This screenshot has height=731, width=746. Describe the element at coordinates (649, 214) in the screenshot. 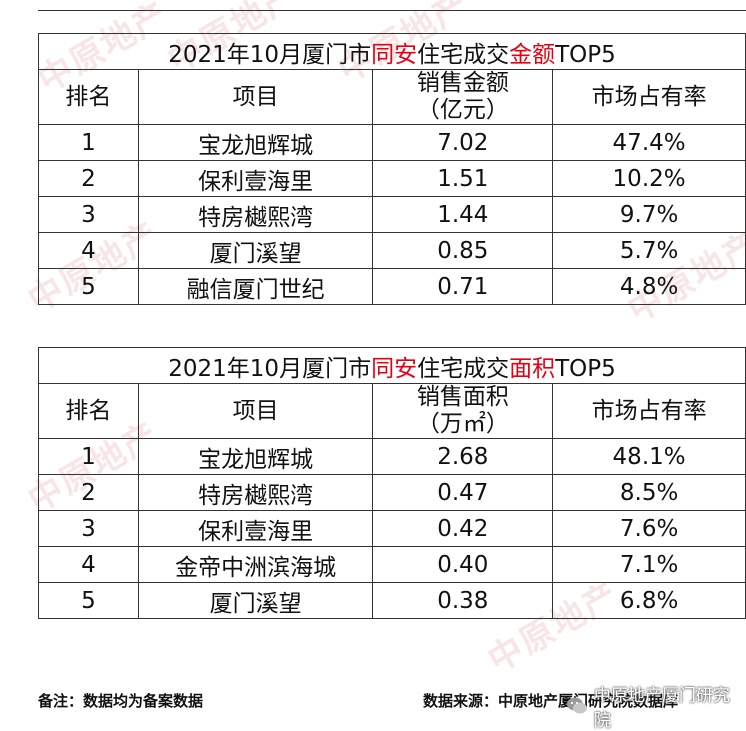

I see `share-cell: 9.7%` at that location.